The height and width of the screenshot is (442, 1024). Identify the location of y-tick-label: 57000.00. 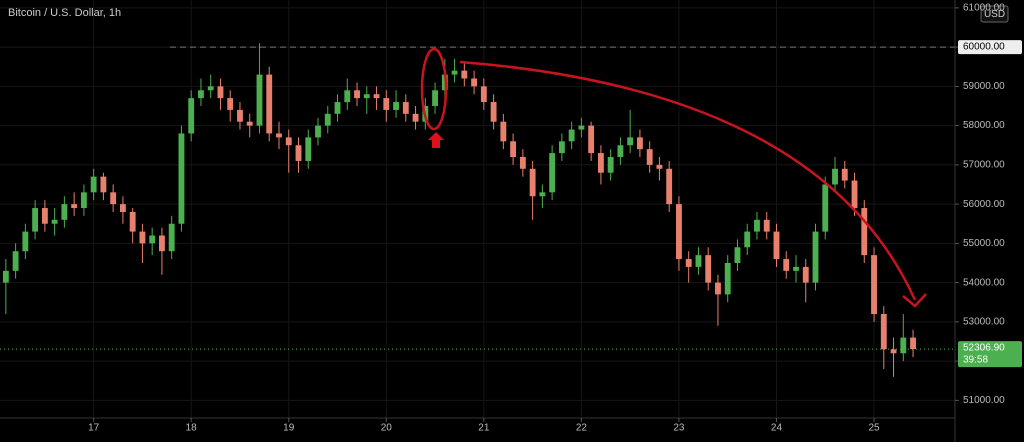
(984, 165).